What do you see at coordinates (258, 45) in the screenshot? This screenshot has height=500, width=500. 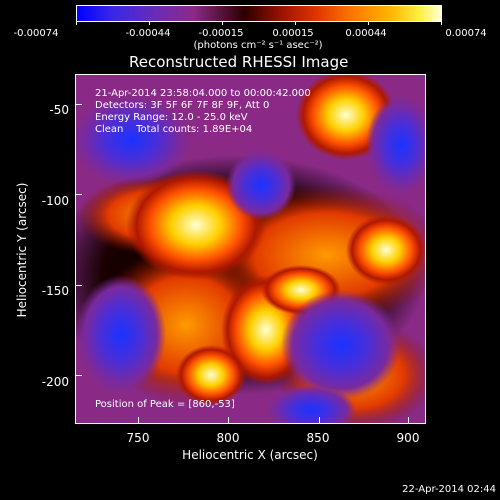 I see `colorbar-unit-label: (photons cm⁻² s⁻¹ asec⁻²)` at bounding box center [258, 45].